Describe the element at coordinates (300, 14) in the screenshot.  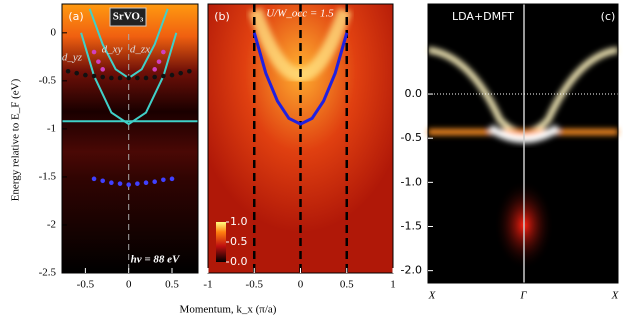
I see `panel-title: U/W_occ = 1.5` at that location.